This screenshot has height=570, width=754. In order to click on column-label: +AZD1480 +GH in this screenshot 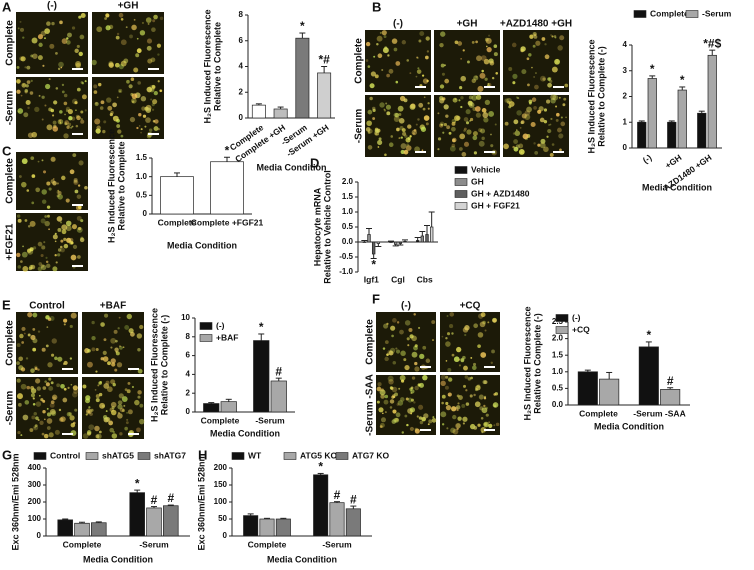, I will do `click(536, 24)`.